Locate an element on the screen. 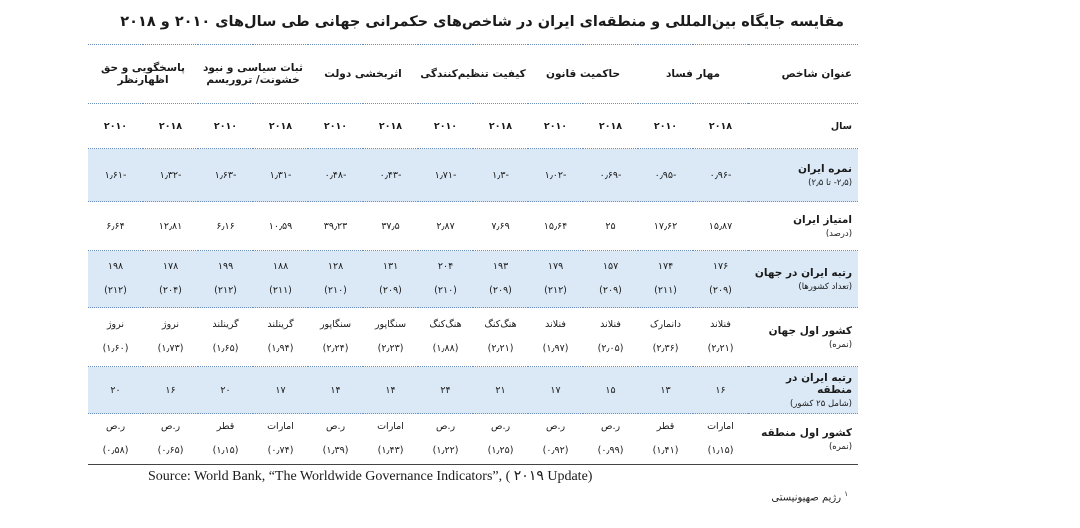 This screenshot has width=1080, height=528. table-cell: ۱۷۸ (۲۰۴) is located at coordinates (171, 279).